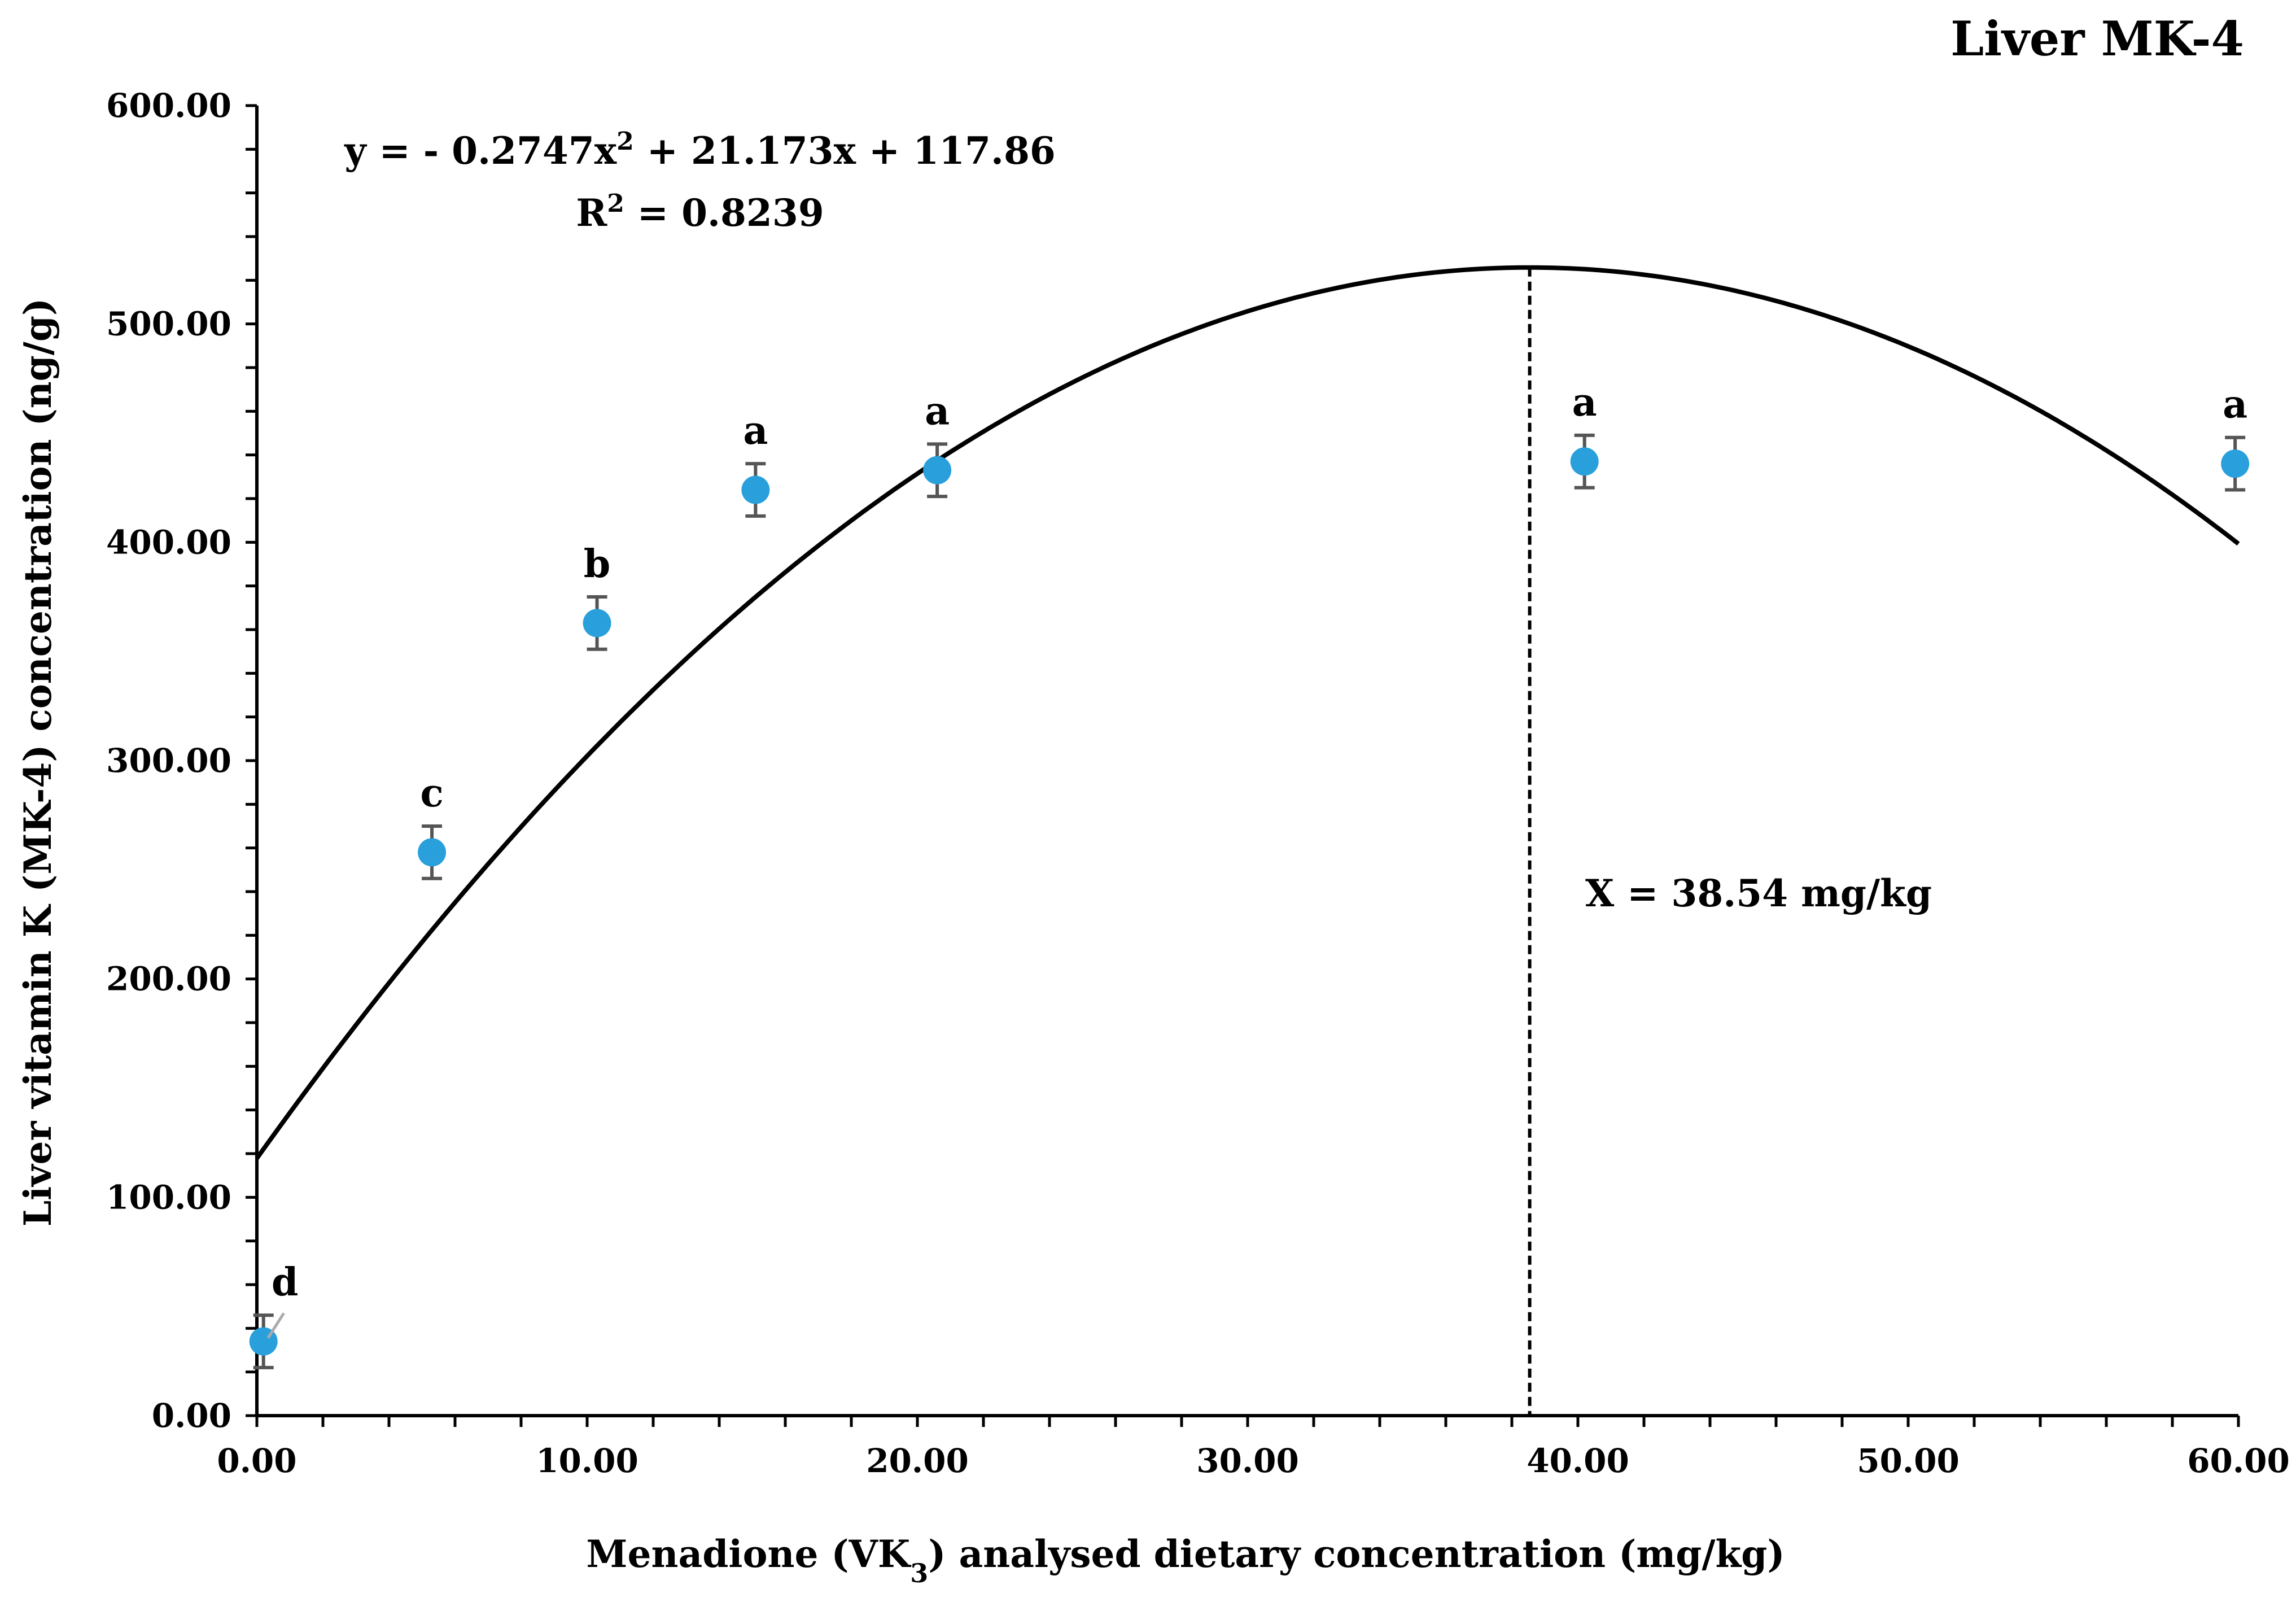 Image resolution: width=2296 pixels, height=1602 pixels. What do you see at coordinates (432, 826) in the screenshot?
I see `data-point-group: c` at bounding box center [432, 826].